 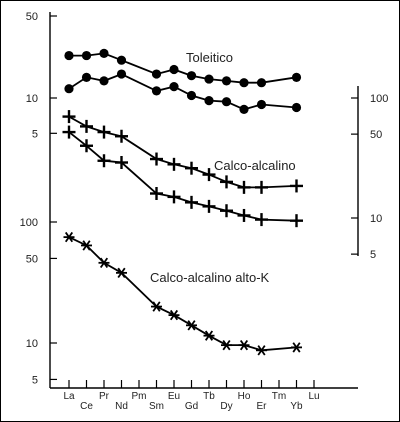 What do you see at coordinates (139, 396) in the screenshot?
I see `x-tick-label: Pm` at bounding box center [139, 396].